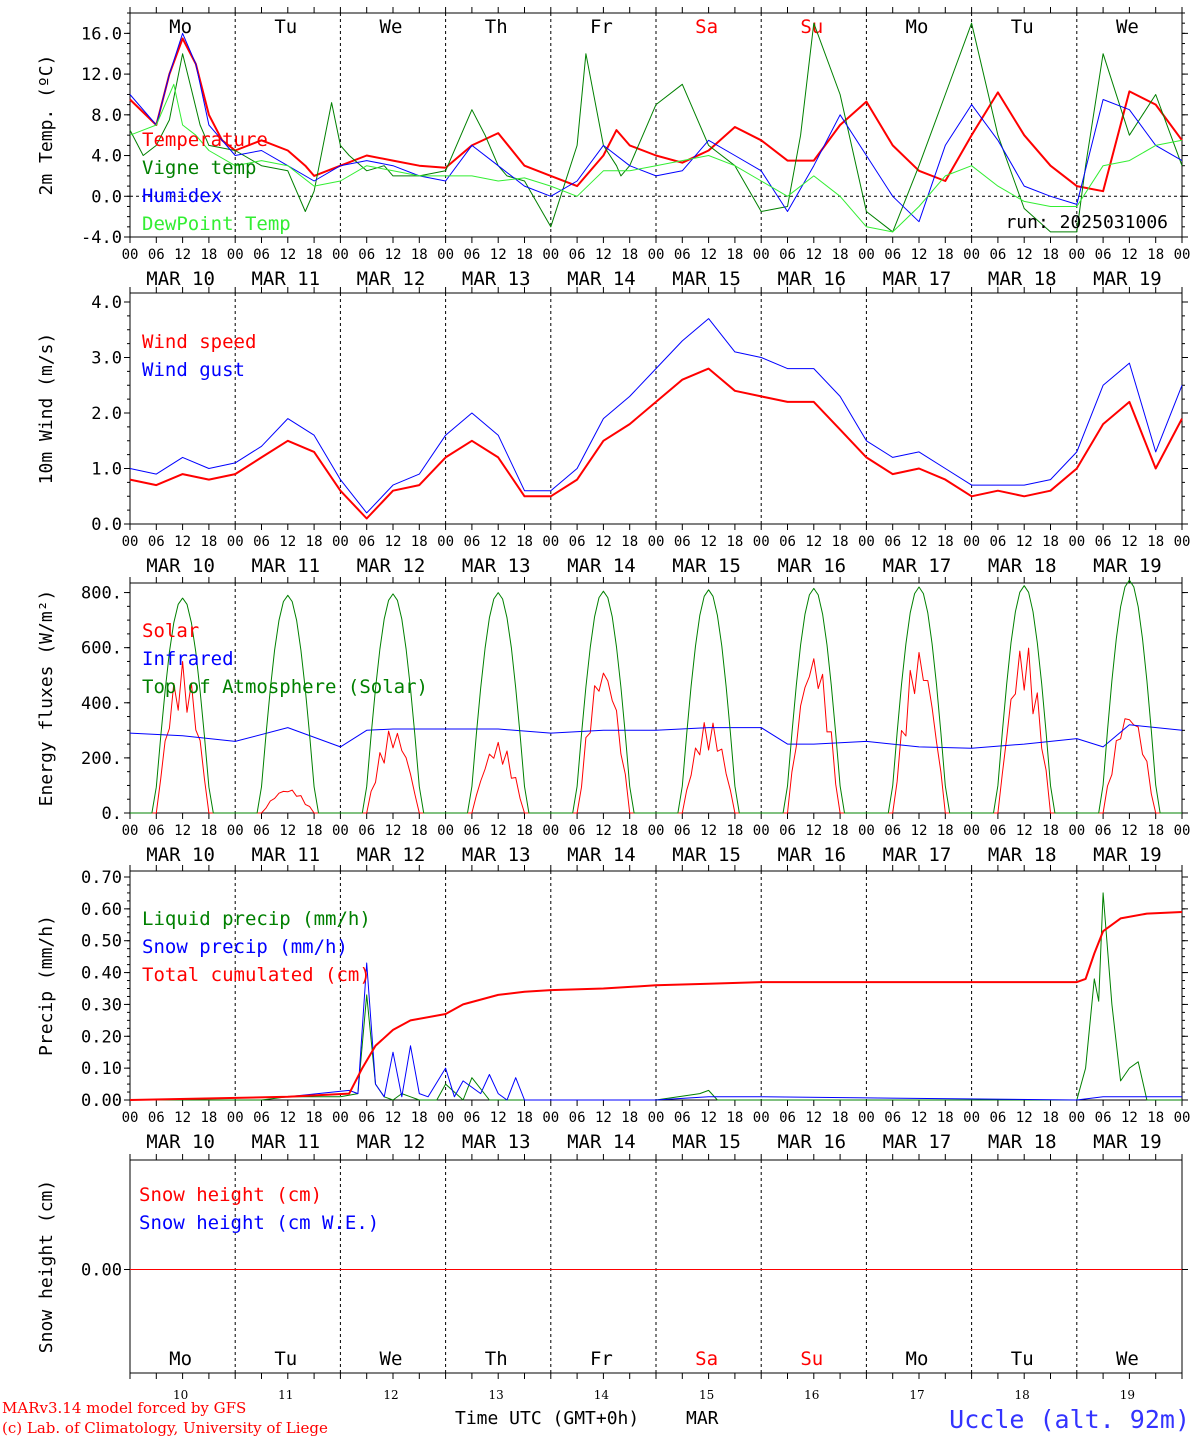  I want to click on date-label: MAR 12, so click(391, 855).